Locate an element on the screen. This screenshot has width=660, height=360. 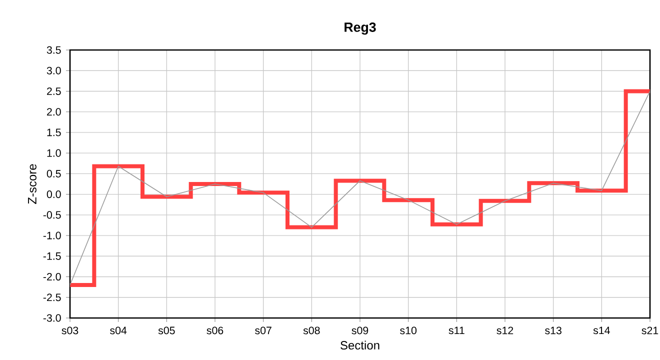
y-tick-label: 3.0 is located at coordinates (53, 70).